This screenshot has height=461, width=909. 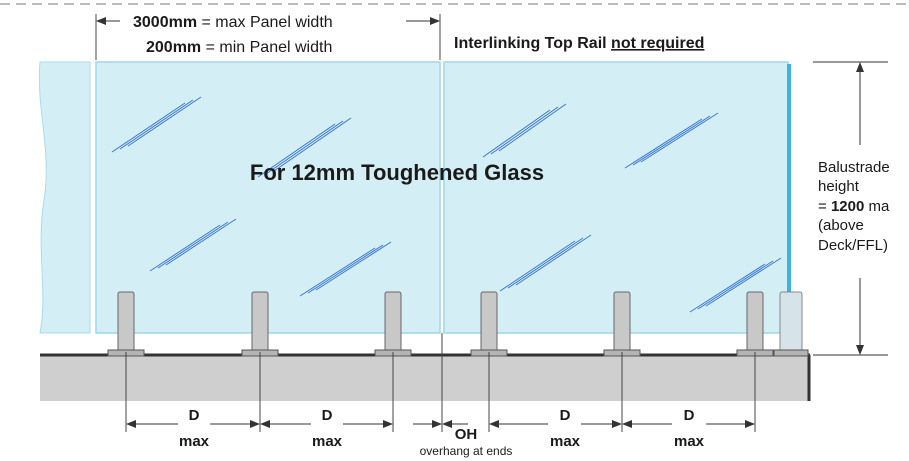 I want to click on oh-caption: overhang at ends, so click(x=466, y=451).